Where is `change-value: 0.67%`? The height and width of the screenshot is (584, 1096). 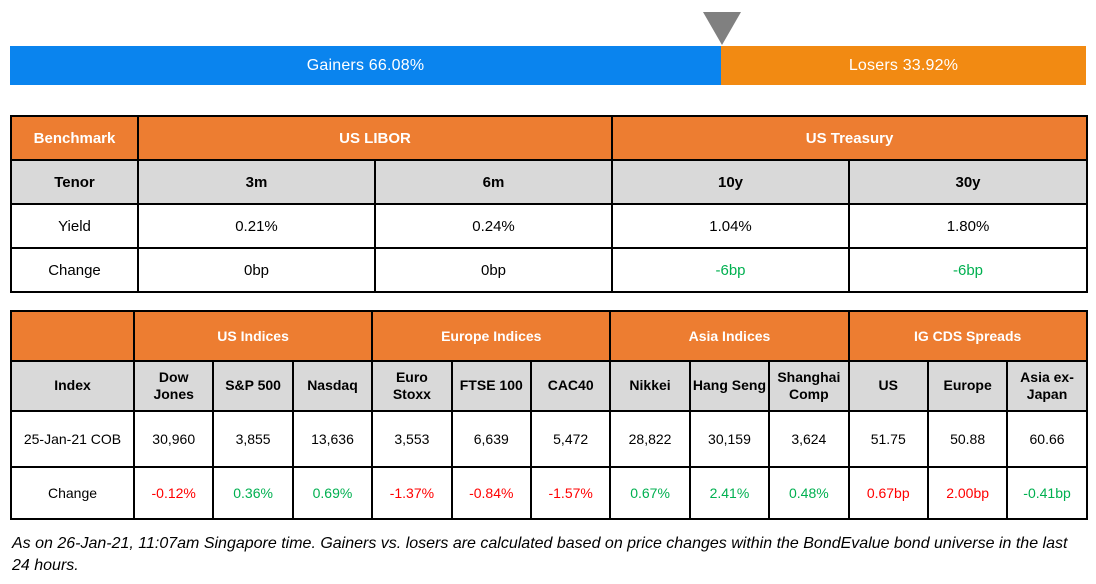 change-value: 0.67% is located at coordinates (650, 493).